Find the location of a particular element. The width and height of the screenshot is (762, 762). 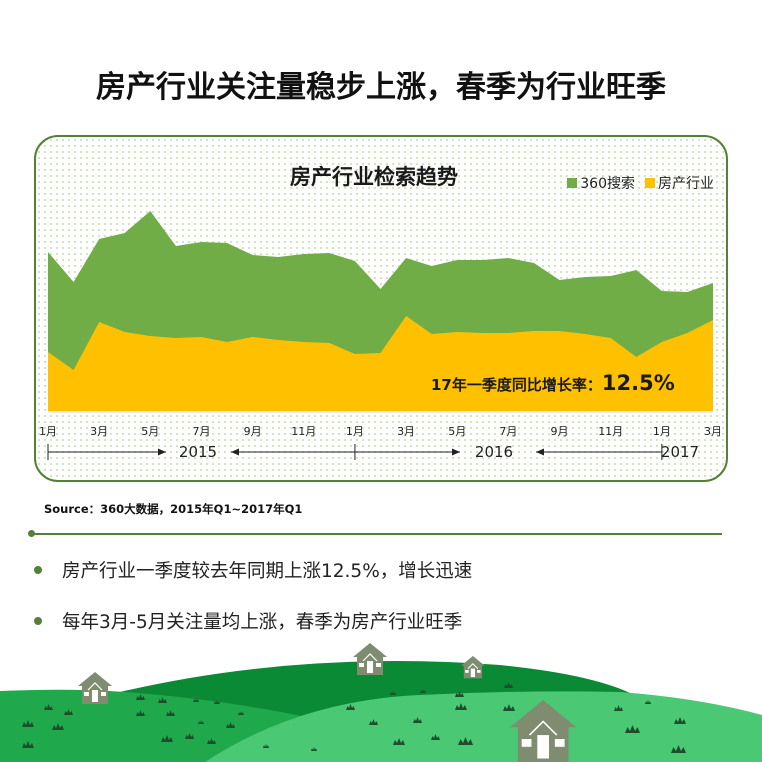

source-note: Source：360大数据，2015年Q1~2017年Q1 is located at coordinates (173, 509).